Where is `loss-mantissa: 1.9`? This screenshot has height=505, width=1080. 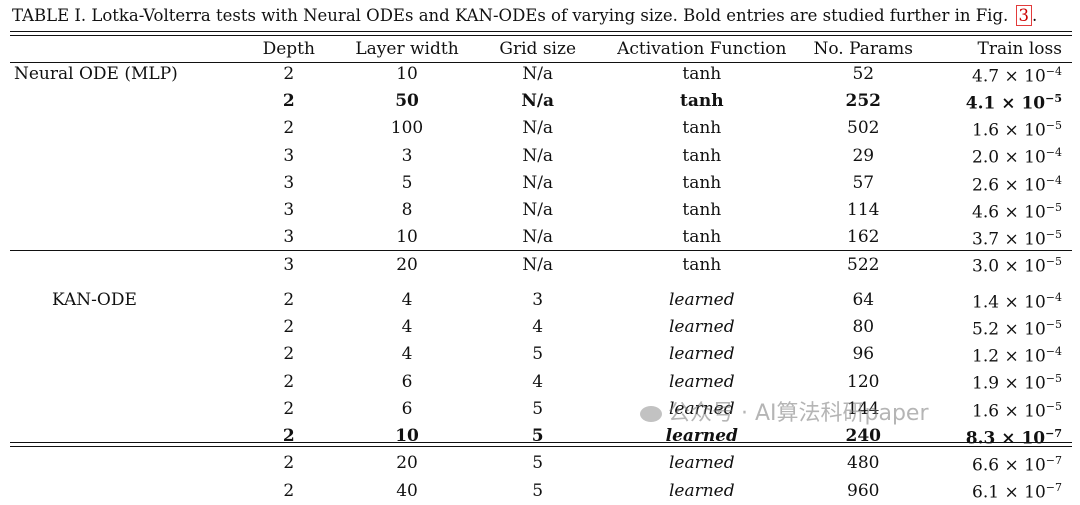 loss-mantissa: 1.9 is located at coordinates (986, 384).